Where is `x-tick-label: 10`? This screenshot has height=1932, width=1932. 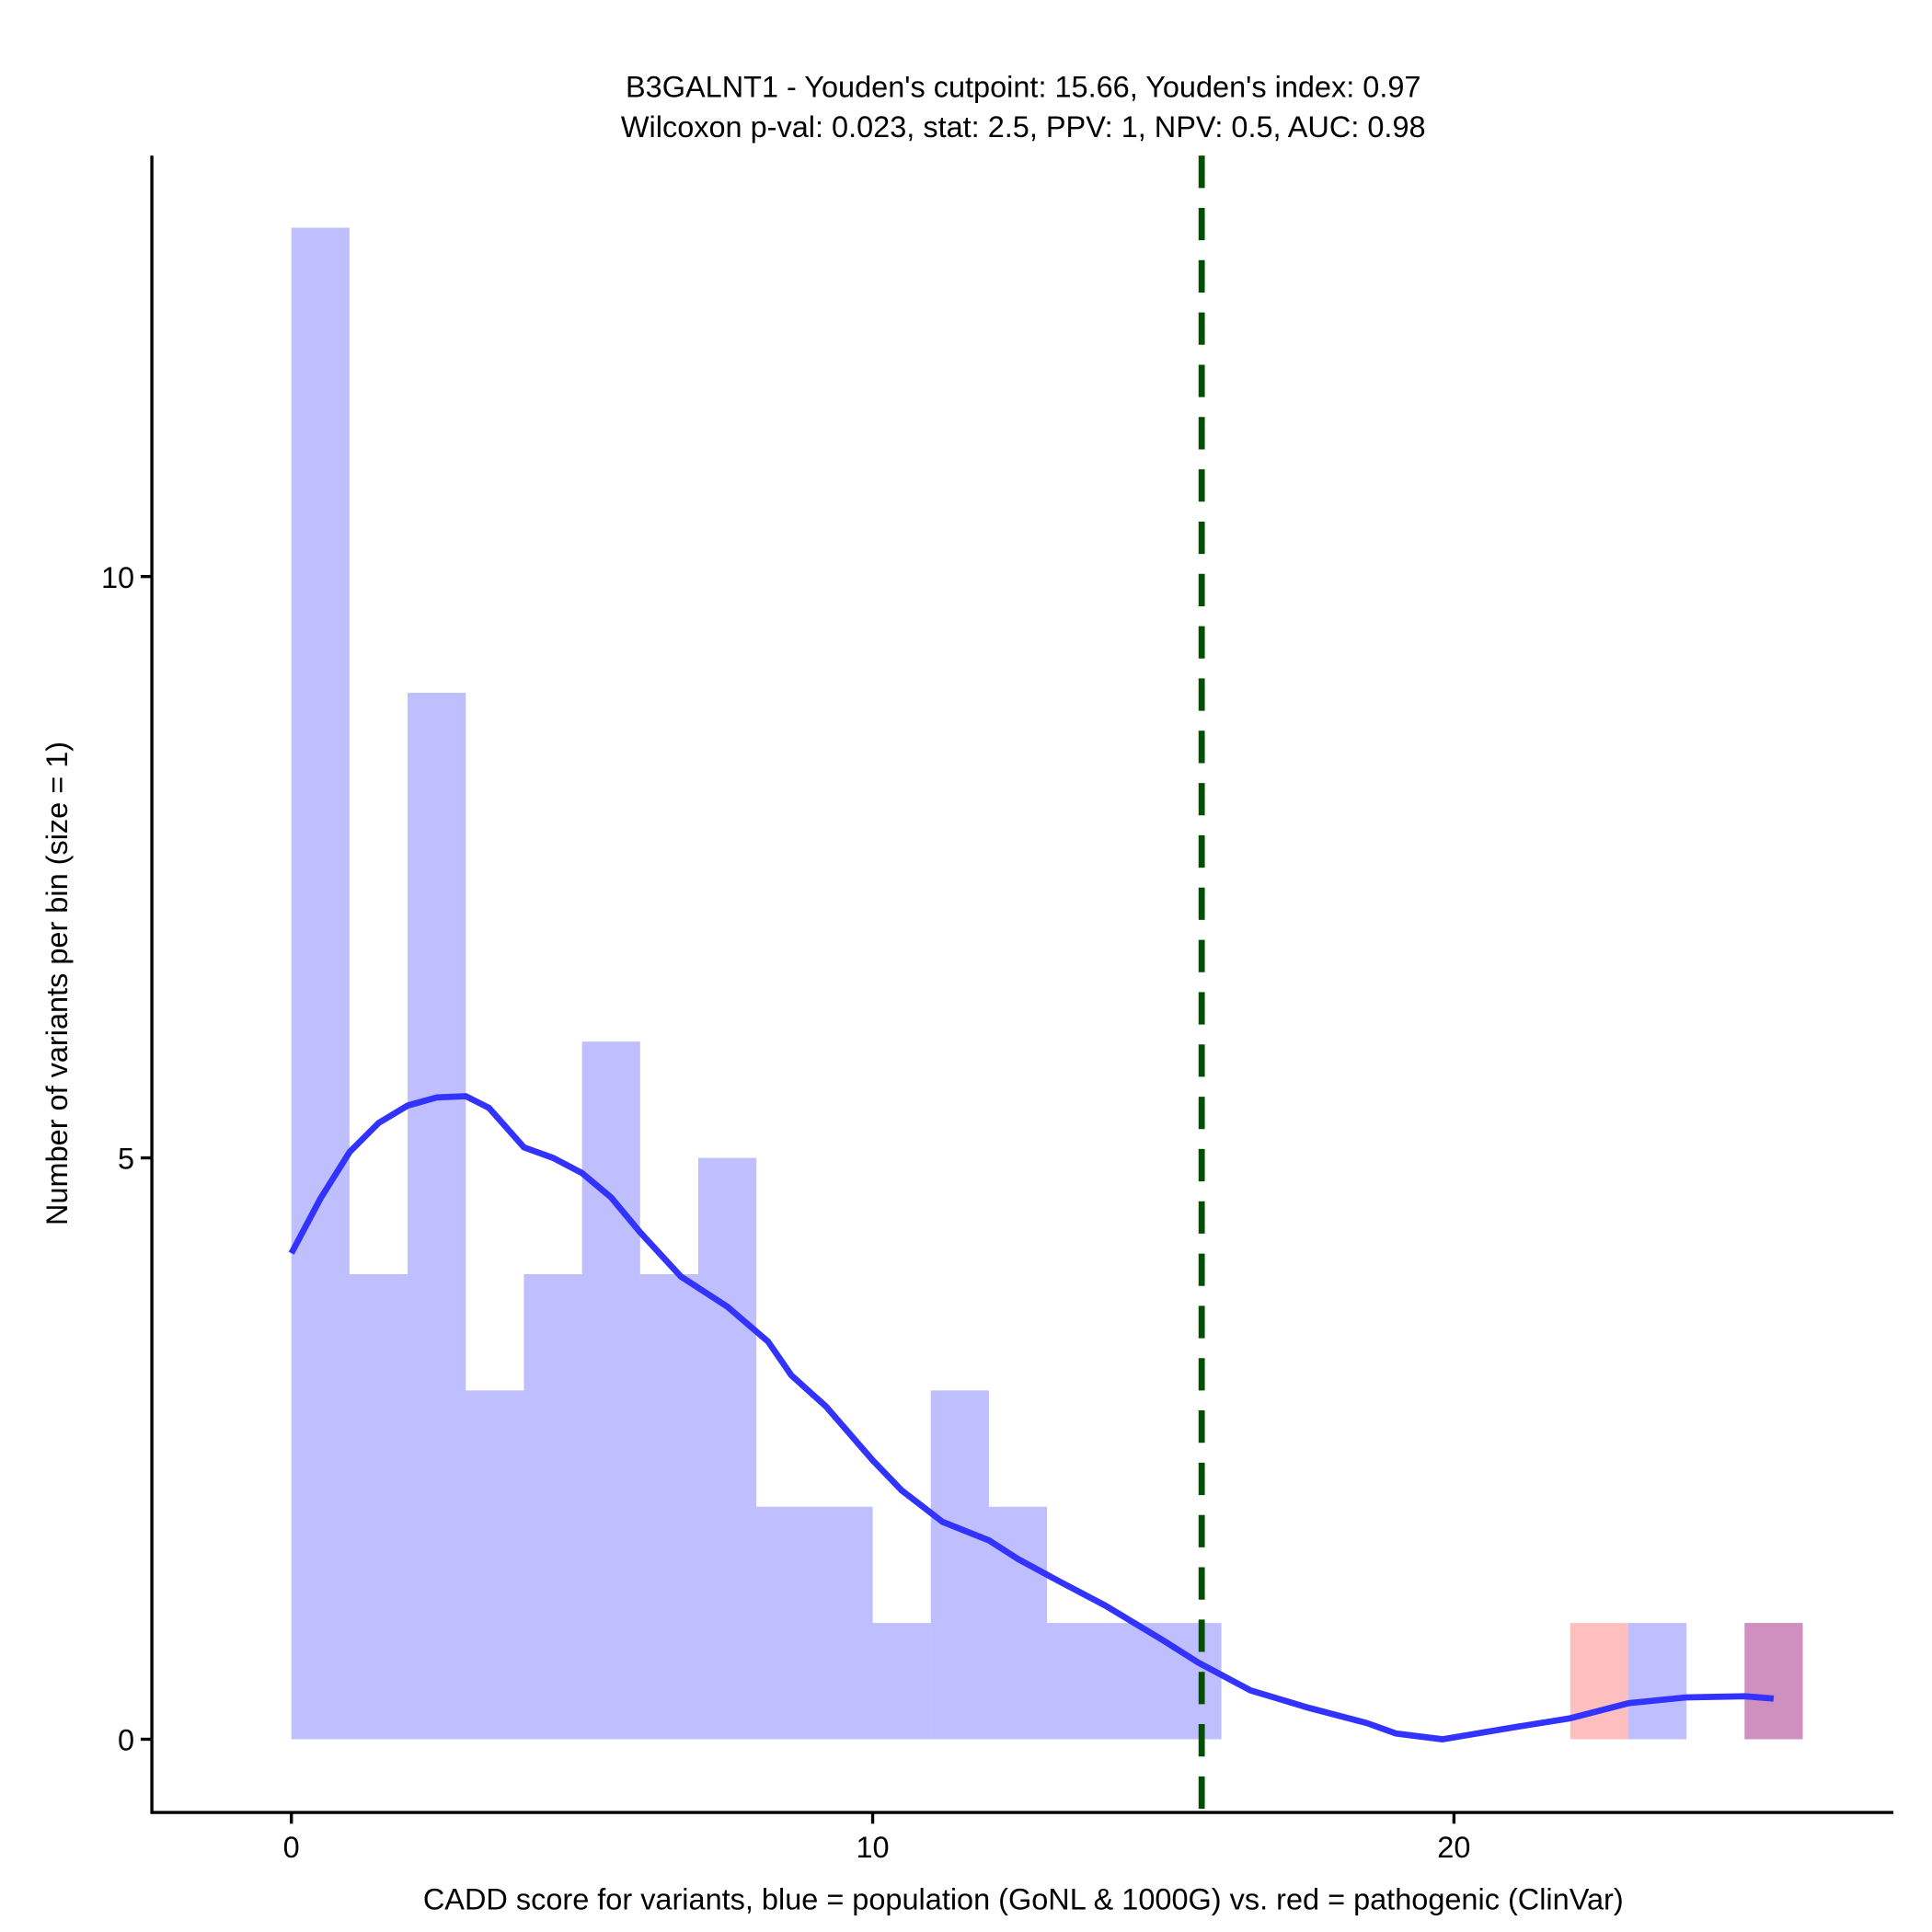 x-tick-label: 10 is located at coordinates (872, 1847).